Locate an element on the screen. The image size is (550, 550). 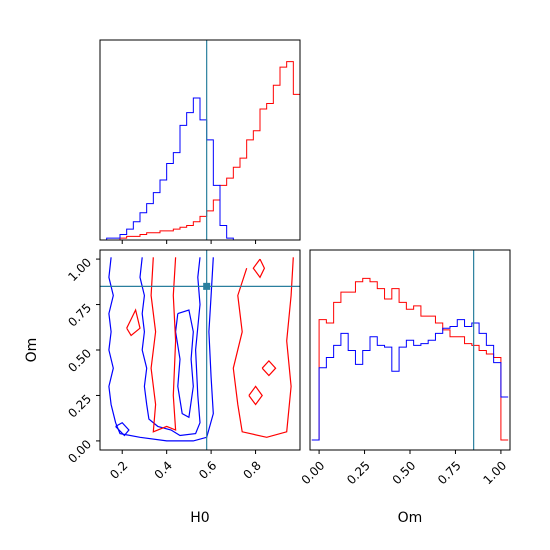
truth-point-marker is located at coordinates (207, 286).